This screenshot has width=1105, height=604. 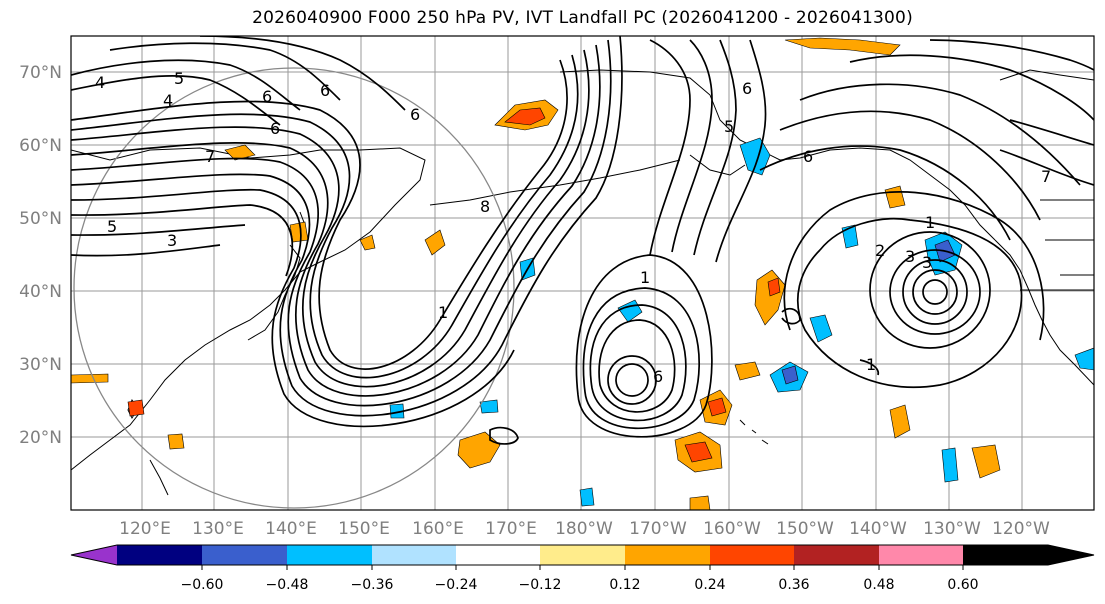 What do you see at coordinates (880, 250) in the screenshot?
I see `svg-text: 2` at bounding box center [880, 250].